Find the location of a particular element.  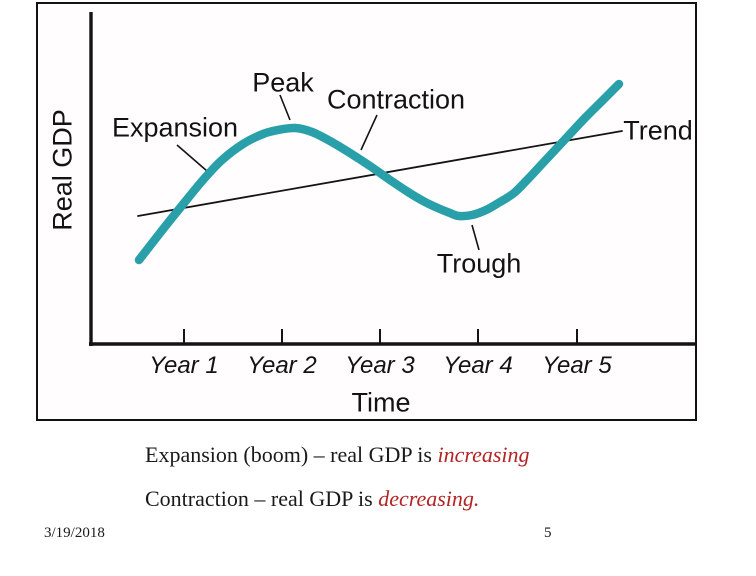

x-axis-label: Time is located at coordinates (381, 402).